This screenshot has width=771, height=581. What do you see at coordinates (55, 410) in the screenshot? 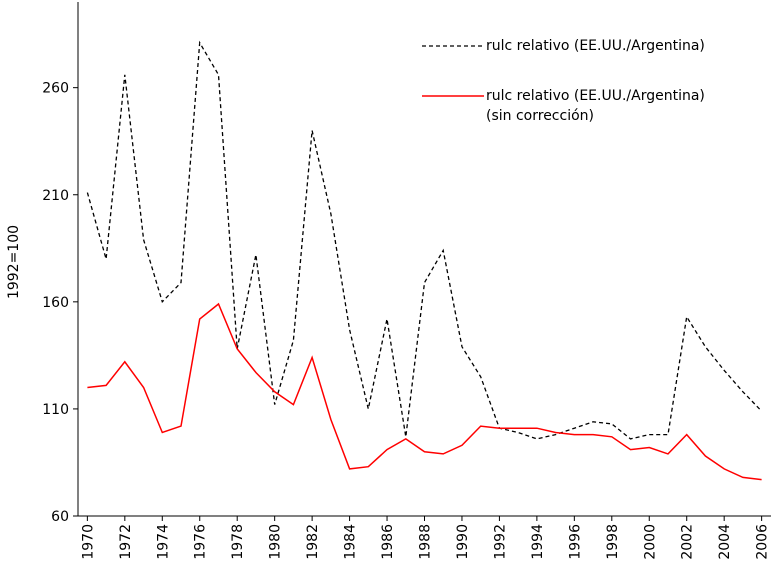
I see `y-tick-label: 110` at bounding box center [55, 410].